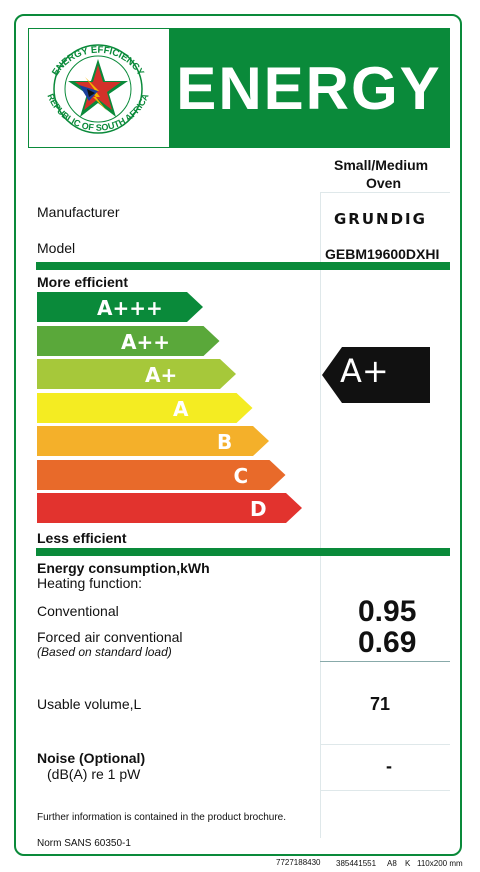 The width and height of the screenshot is (480, 872). I want to click on rating-arrow: A+, so click(376, 375).